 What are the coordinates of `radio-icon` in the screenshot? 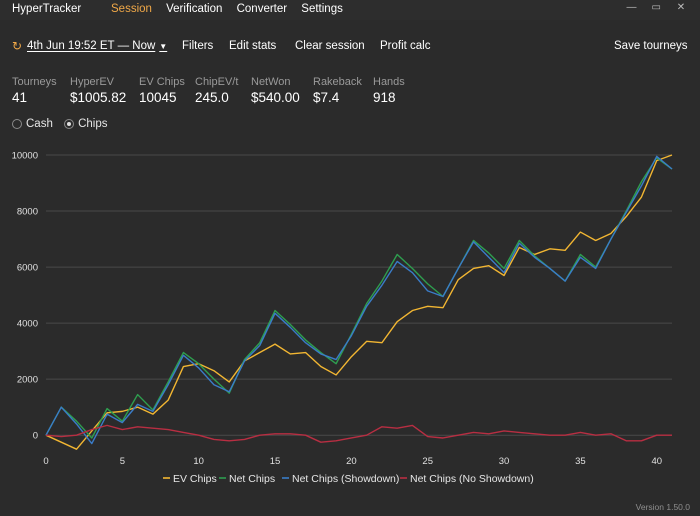 It's located at (17, 124).